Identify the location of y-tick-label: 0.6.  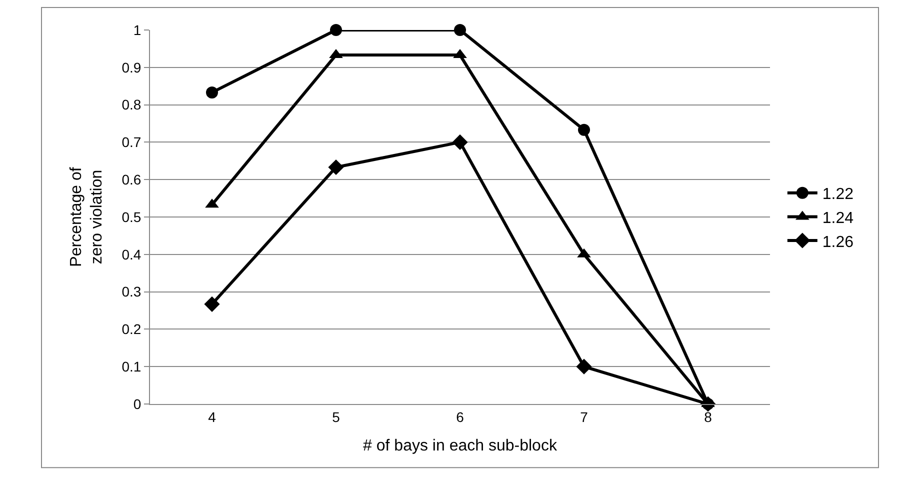
(132, 180).